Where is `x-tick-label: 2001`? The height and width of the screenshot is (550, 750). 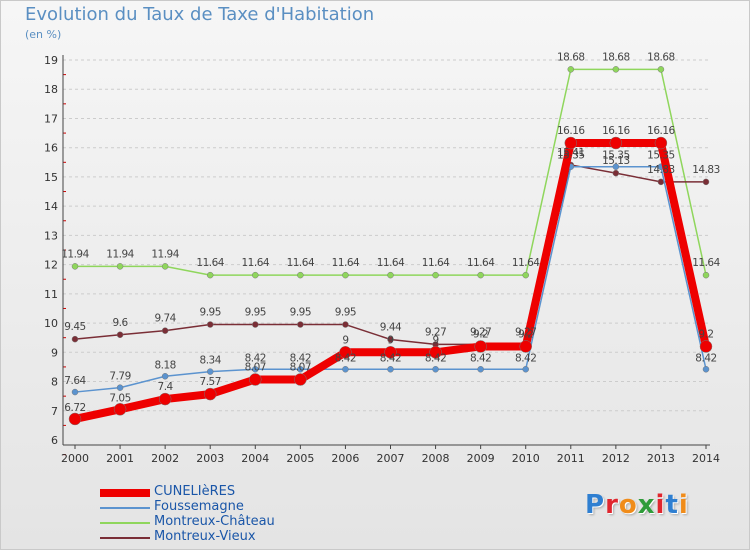
x-tick-label: 2001 is located at coordinates (120, 458).